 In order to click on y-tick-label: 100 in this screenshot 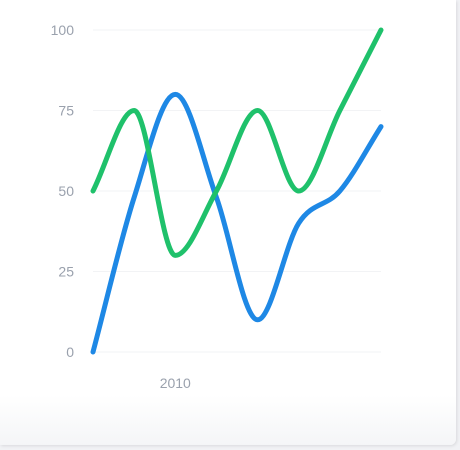, I will do `click(63, 30)`.